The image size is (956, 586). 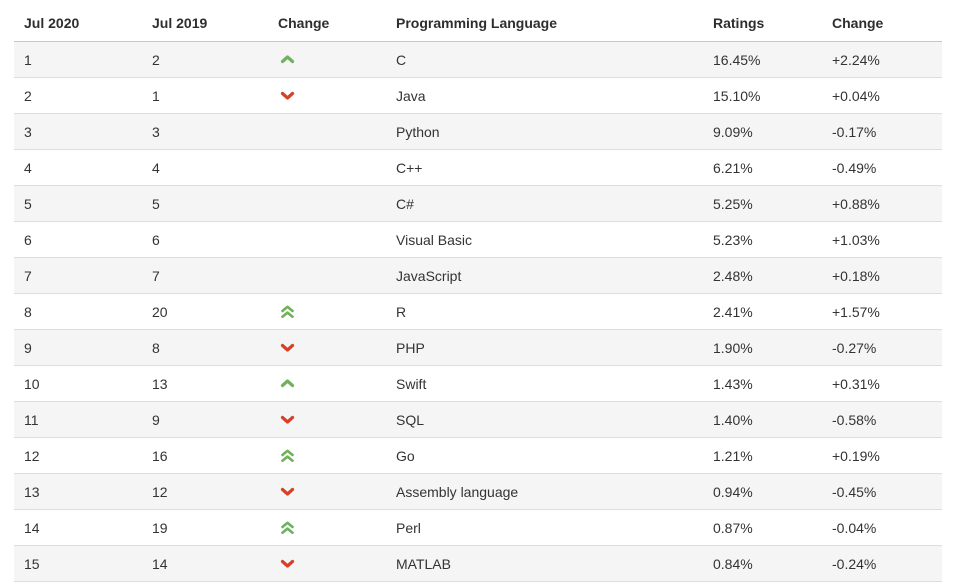 I want to click on rank-2020-cell: 5, so click(x=78, y=203).